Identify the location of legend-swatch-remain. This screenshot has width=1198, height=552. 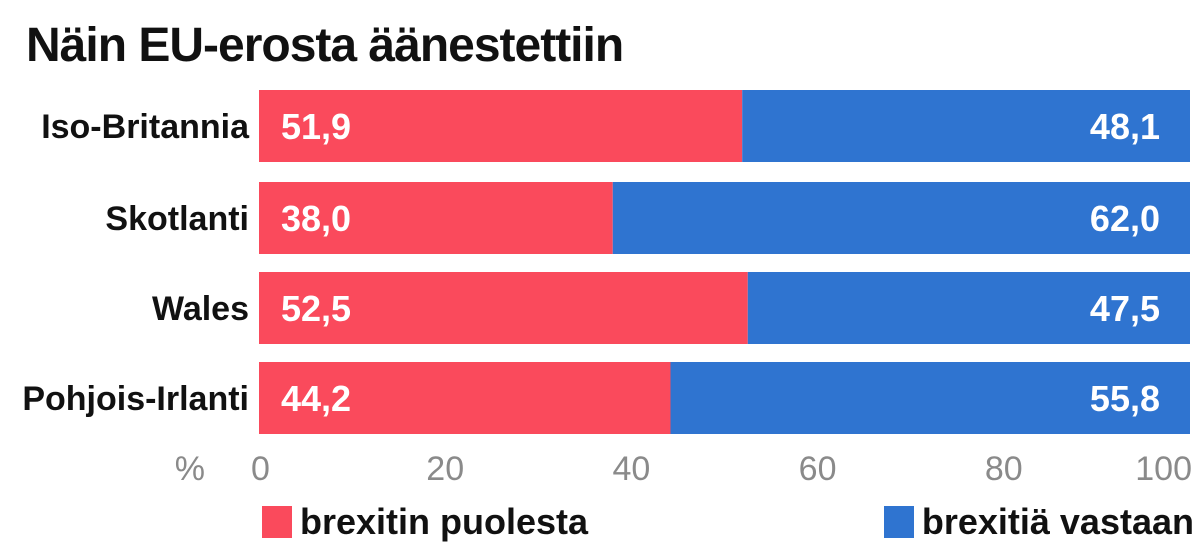
(898, 522).